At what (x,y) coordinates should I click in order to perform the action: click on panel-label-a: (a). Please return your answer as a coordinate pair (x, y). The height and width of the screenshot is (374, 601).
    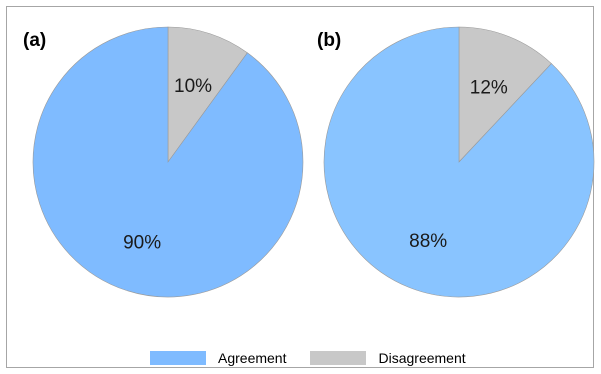
    Looking at the image, I should click on (35, 40).